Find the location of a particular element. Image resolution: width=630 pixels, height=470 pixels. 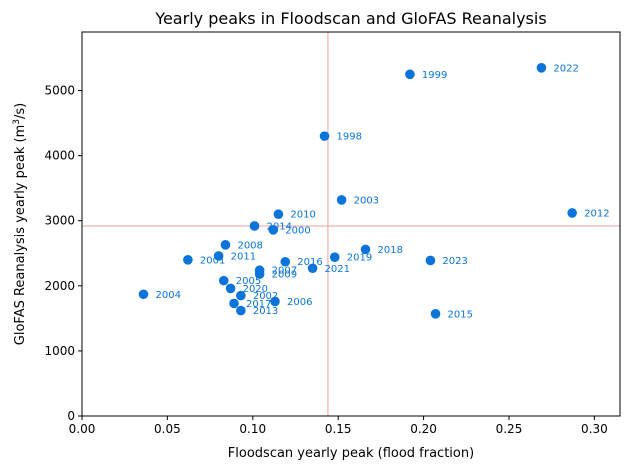

data-label-2019: 2019 is located at coordinates (359, 258).